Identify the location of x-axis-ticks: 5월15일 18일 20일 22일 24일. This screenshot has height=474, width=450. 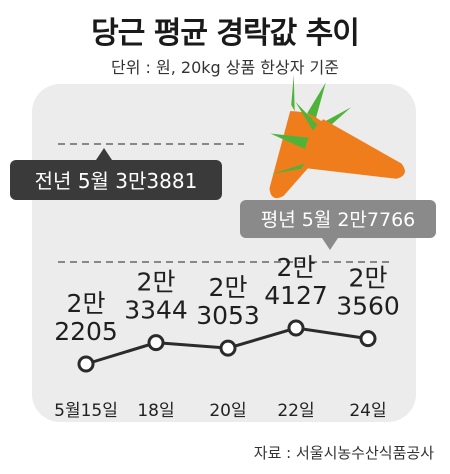
(220, 411).